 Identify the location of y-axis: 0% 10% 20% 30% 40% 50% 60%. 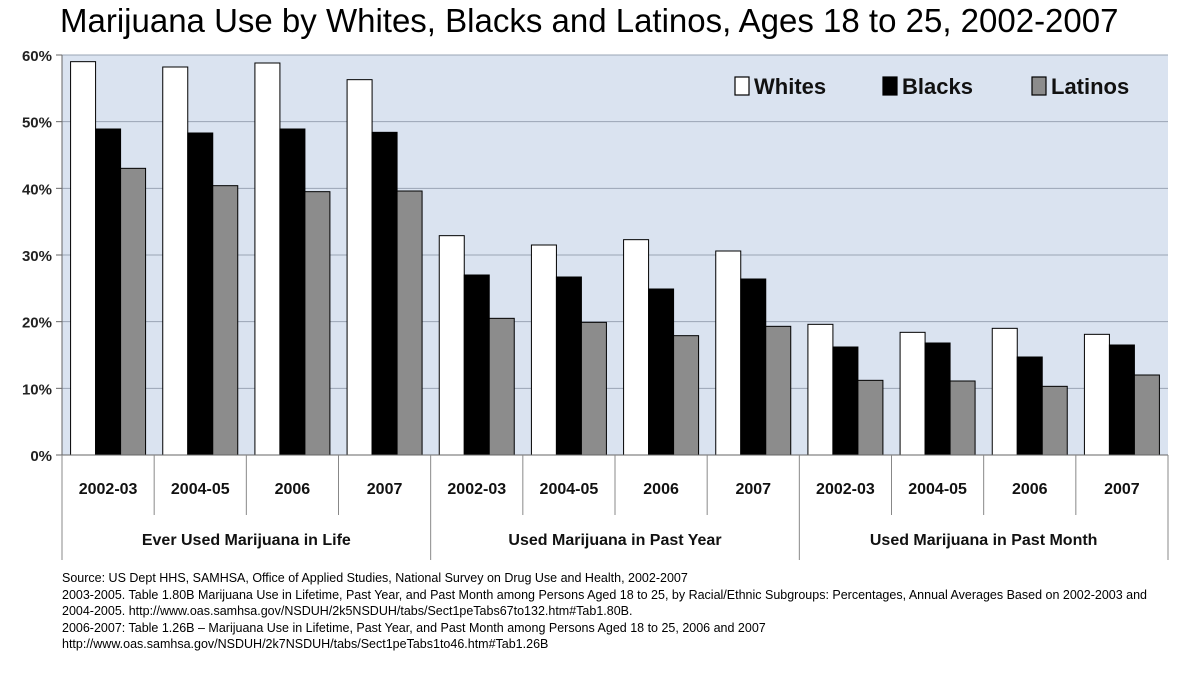
(42, 256).